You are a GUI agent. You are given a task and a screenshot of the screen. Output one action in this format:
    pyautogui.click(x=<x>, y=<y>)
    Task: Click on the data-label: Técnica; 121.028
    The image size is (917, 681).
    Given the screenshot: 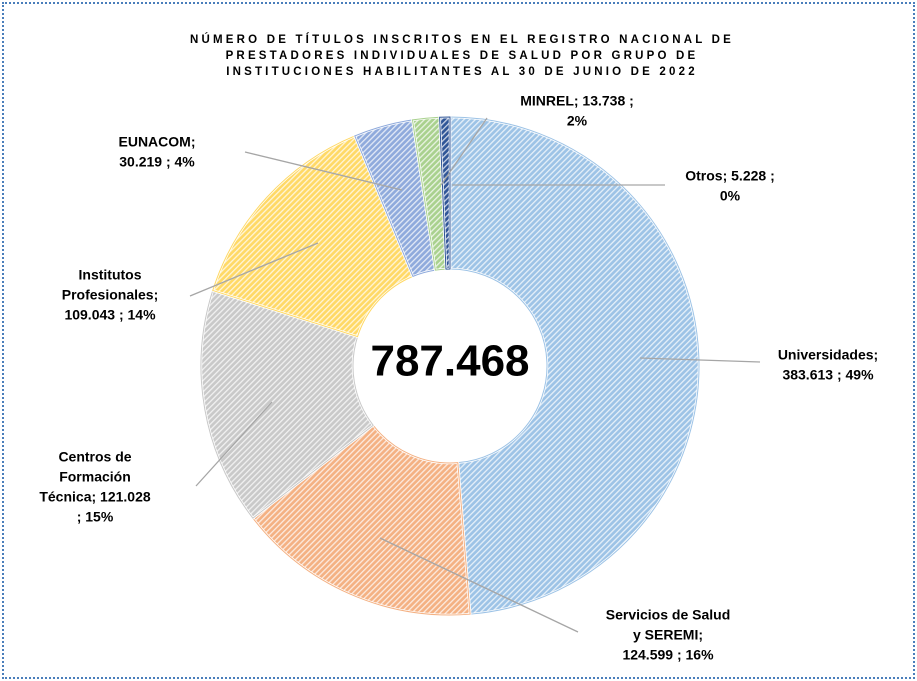 What is the action you would take?
    pyautogui.click(x=95, y=497)
    